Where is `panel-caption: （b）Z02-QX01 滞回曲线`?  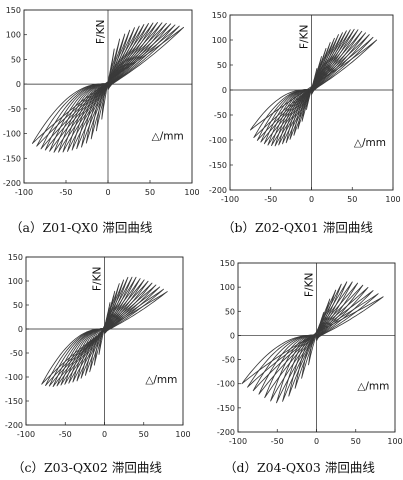
panel-caption: （b）Z02-QX01 滞回曲线 is located at coordinates (297, 227).